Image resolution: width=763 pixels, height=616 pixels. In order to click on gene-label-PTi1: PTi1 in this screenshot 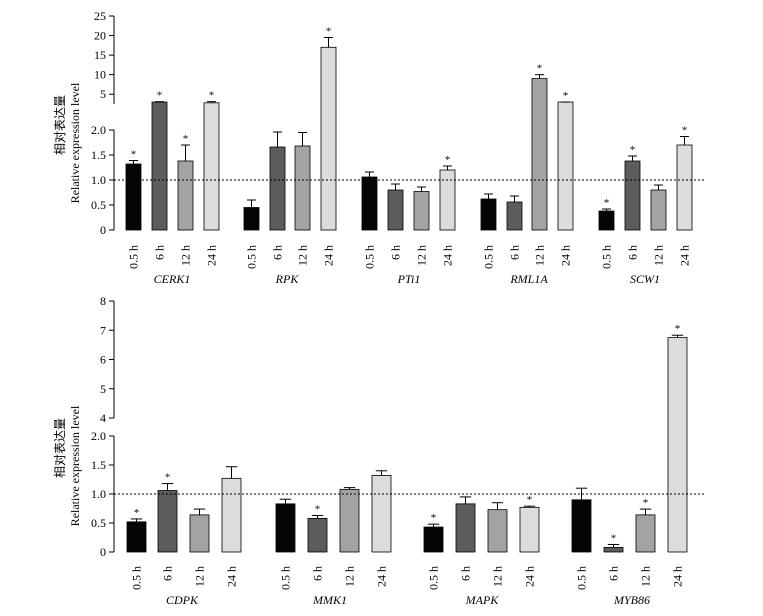, I will do `click(409, 279)`.